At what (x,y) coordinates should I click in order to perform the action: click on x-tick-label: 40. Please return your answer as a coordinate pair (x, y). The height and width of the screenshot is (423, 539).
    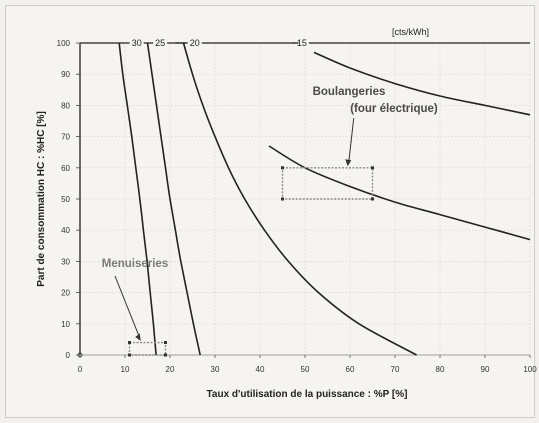
    Looking at the image, I should click on (260, 369).